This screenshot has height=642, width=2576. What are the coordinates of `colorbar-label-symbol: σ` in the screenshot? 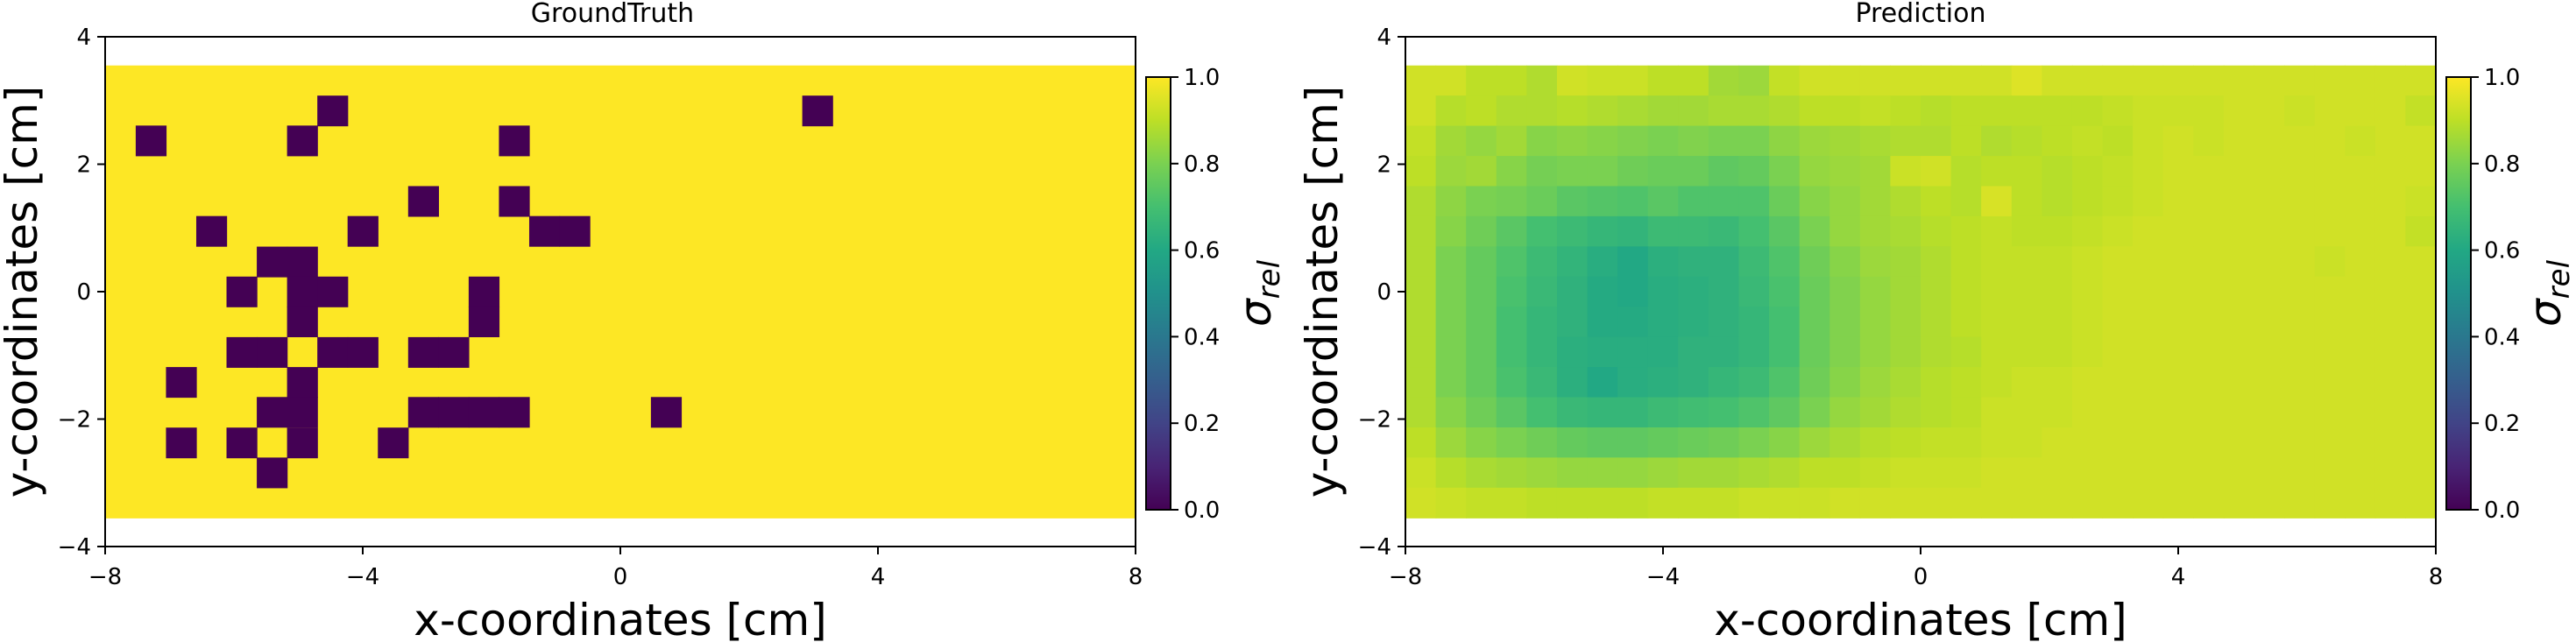 It's located at (2545, 312).